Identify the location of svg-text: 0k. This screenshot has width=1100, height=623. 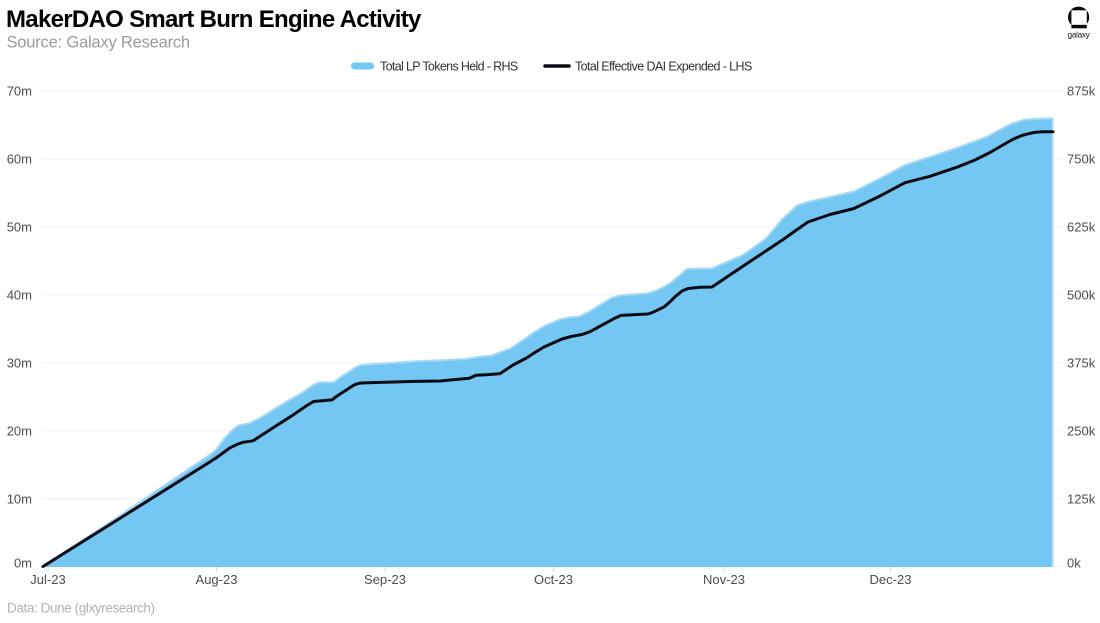
(1074, 563).